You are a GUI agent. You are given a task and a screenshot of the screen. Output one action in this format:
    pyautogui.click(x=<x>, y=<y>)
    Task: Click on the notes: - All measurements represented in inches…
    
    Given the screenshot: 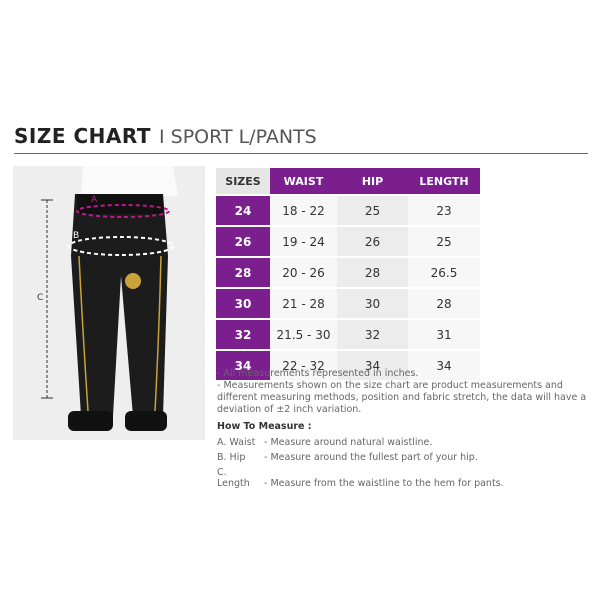 What is the action you would take?
    pyautogui.click(x=402, y=392)
    